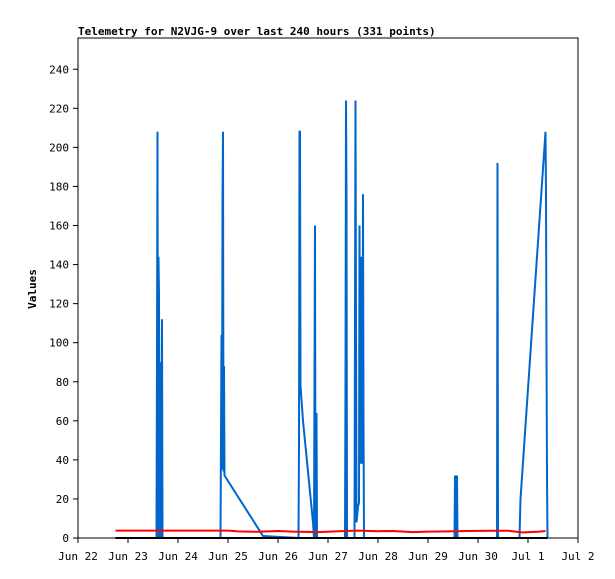  Describe the element at coordinates (228, 556) in the screenshot. I see `x-tick-label: Jun 25` at that location.